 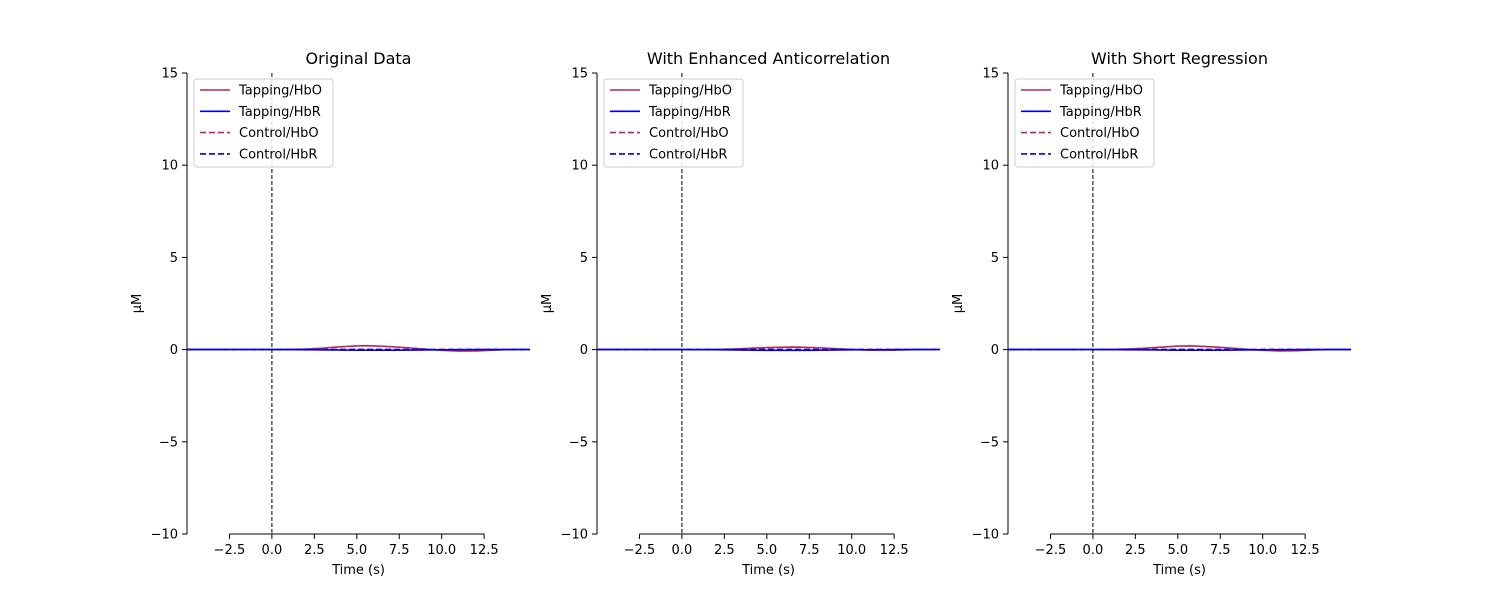 I want to click on subplot-title: With Enhanced Anticorrelation, so click(x=768, y=58).